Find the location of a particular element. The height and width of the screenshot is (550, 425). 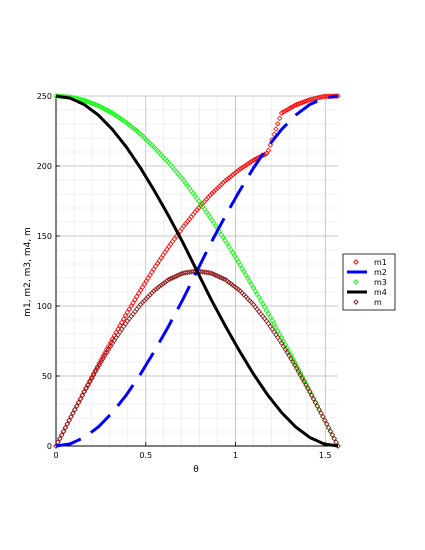

legend-item-m2: m2 is located at coordinates (367, 272).